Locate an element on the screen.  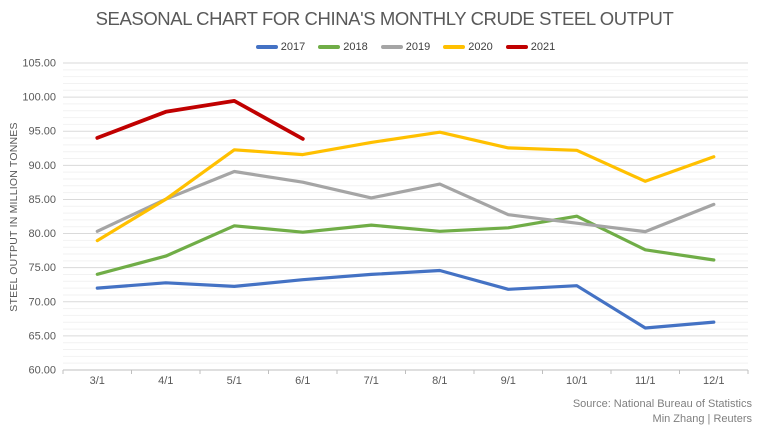
x-tick-label: 9/1 is located at coordinates (508, 381).